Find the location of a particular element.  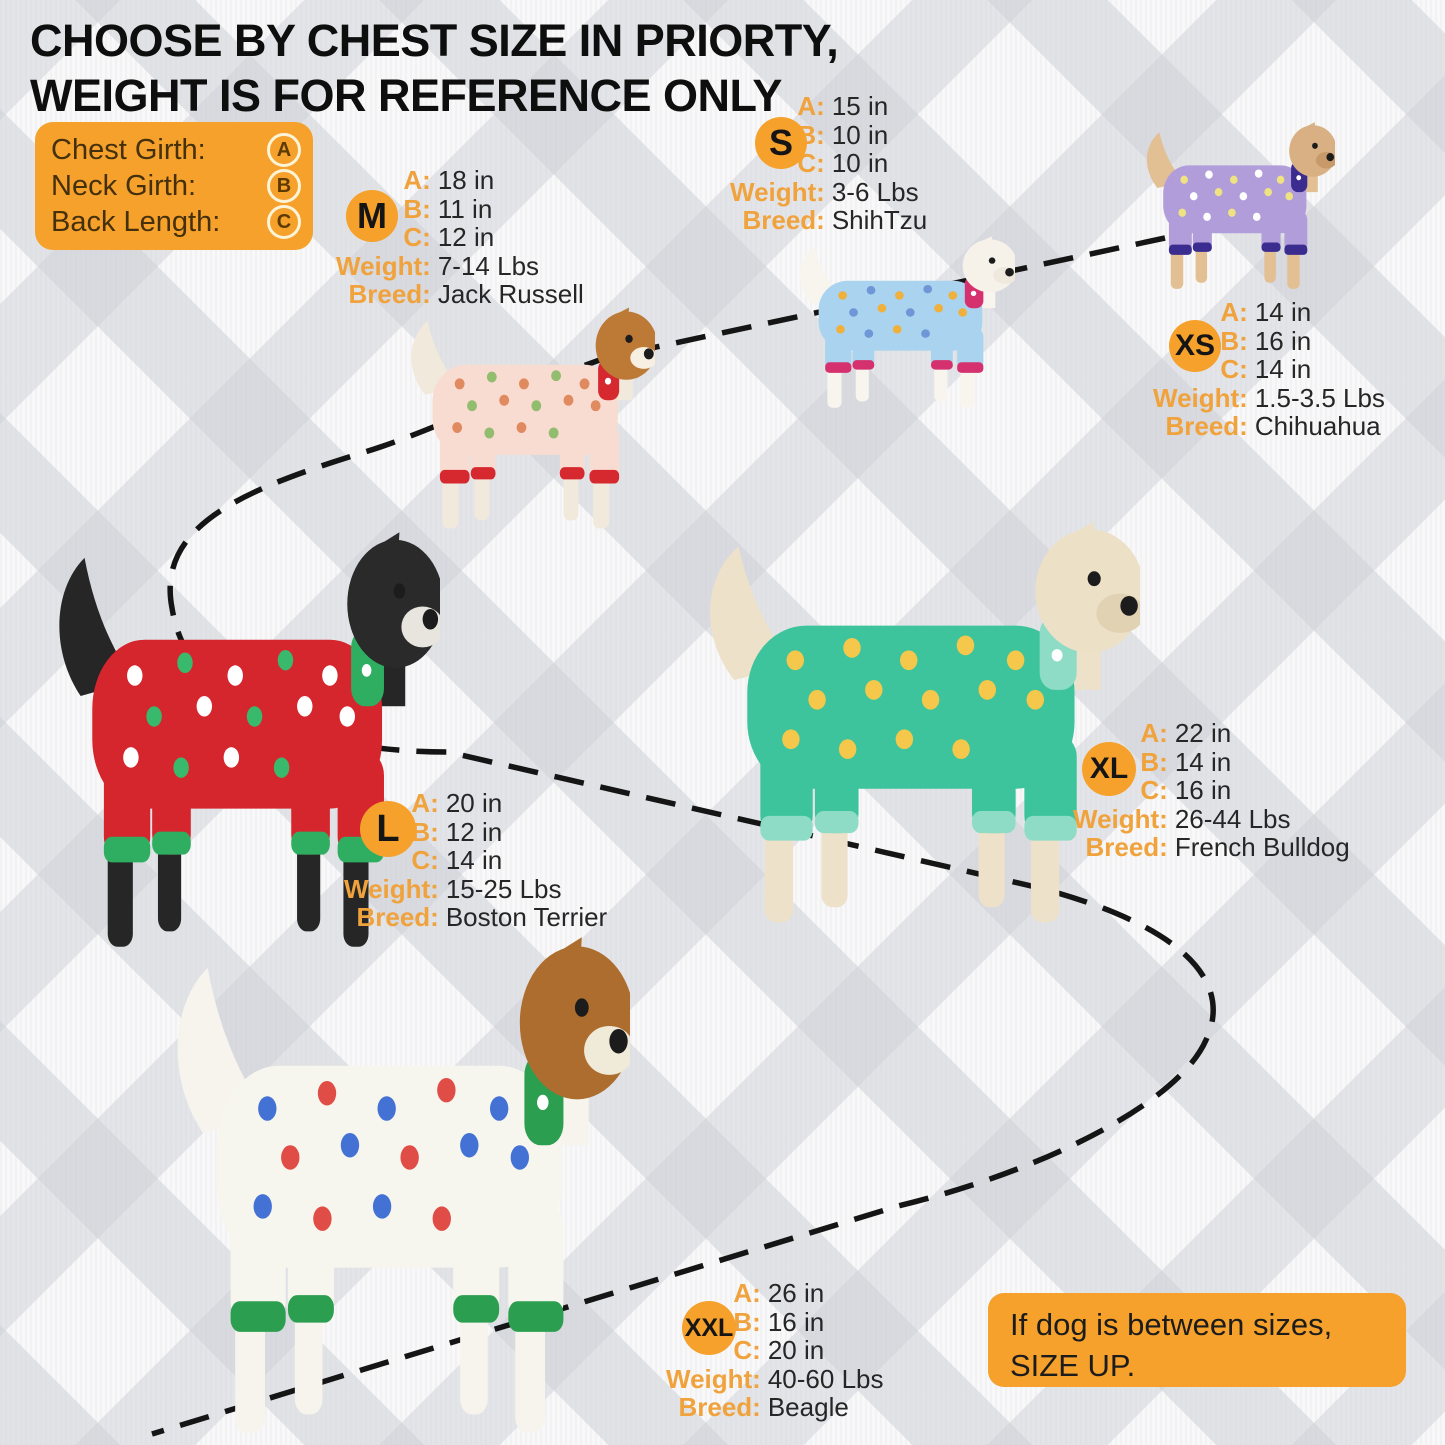

dog-french-bulldog-illustration is located at coordinates (900, 722).